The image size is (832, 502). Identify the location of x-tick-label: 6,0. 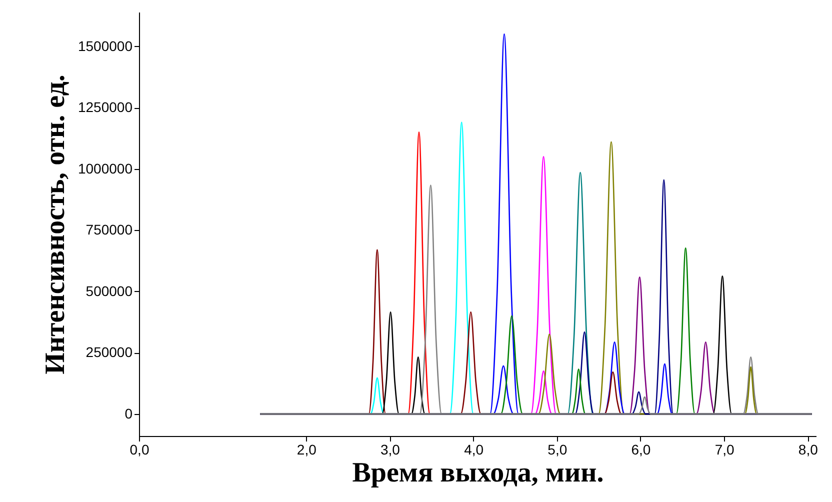
(641, 450).